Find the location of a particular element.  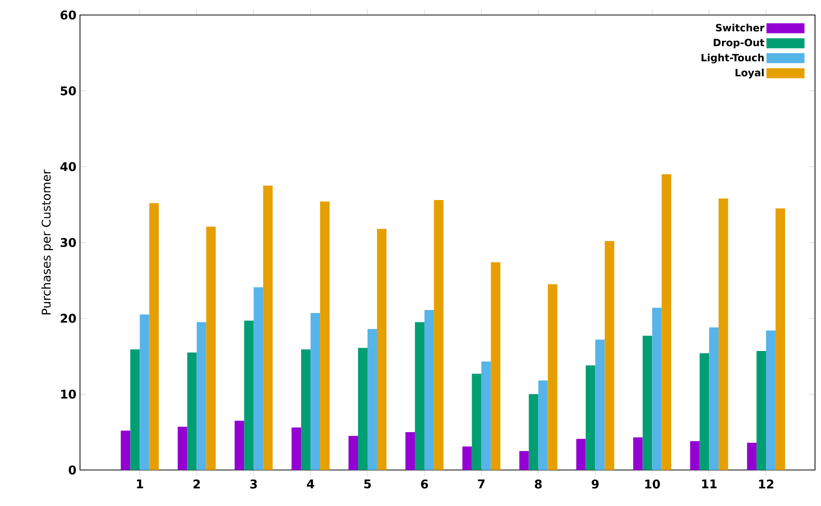

x-tick-label: 9 is located at coordinates (595, 484).